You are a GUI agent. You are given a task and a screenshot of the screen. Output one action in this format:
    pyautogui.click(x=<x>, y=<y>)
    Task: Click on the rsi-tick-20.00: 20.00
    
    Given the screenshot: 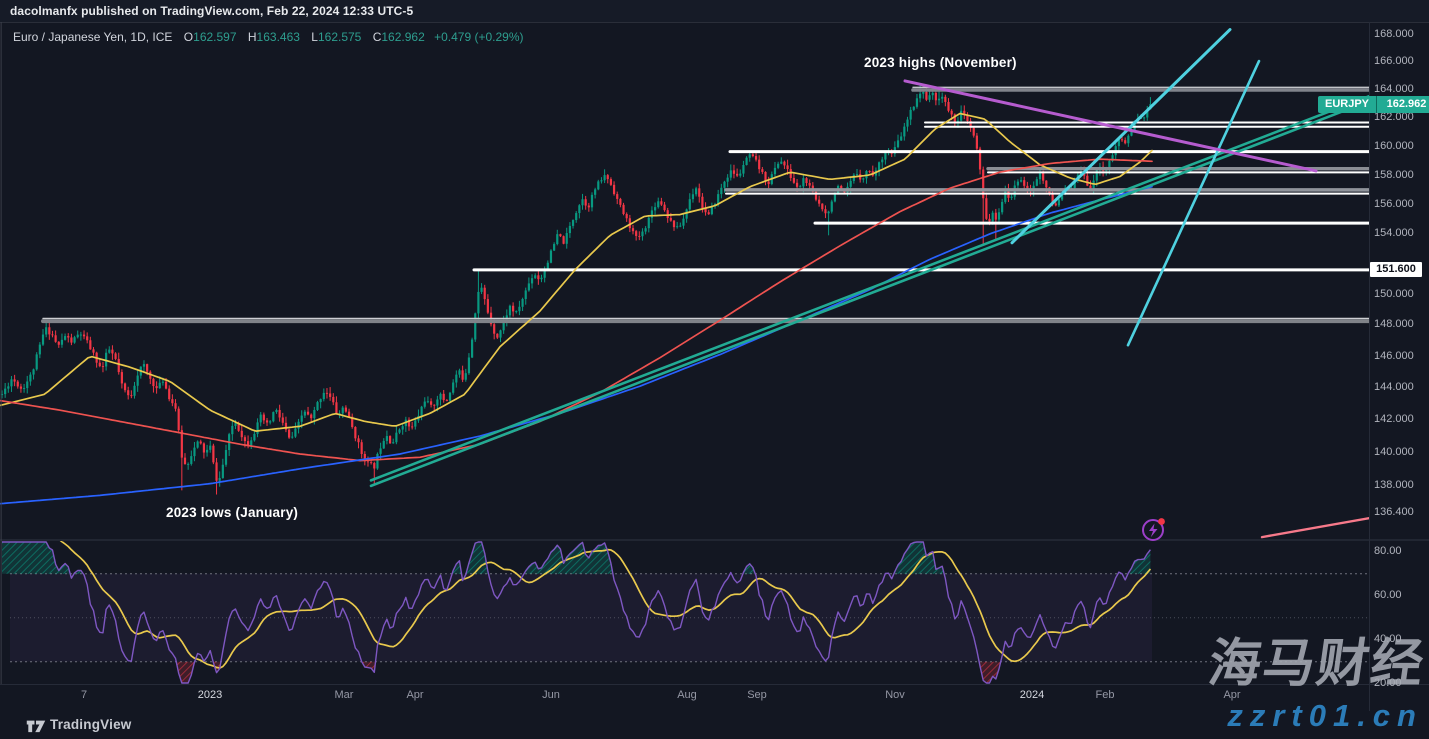 What is the action you would take?
    pyautogui.click(x=1388, y=683)
    